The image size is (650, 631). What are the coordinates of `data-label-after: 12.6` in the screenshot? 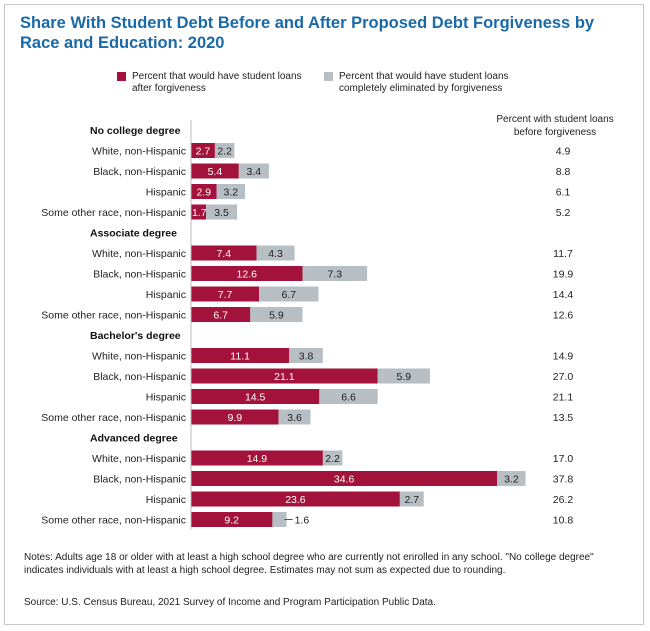 It's located at (247, 275).